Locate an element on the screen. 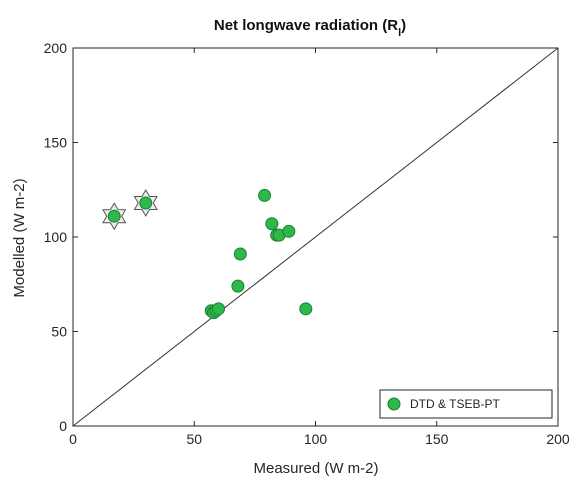 The image size is (577, 487). y-tick-label: 50 is located at coordinates (59, 332).